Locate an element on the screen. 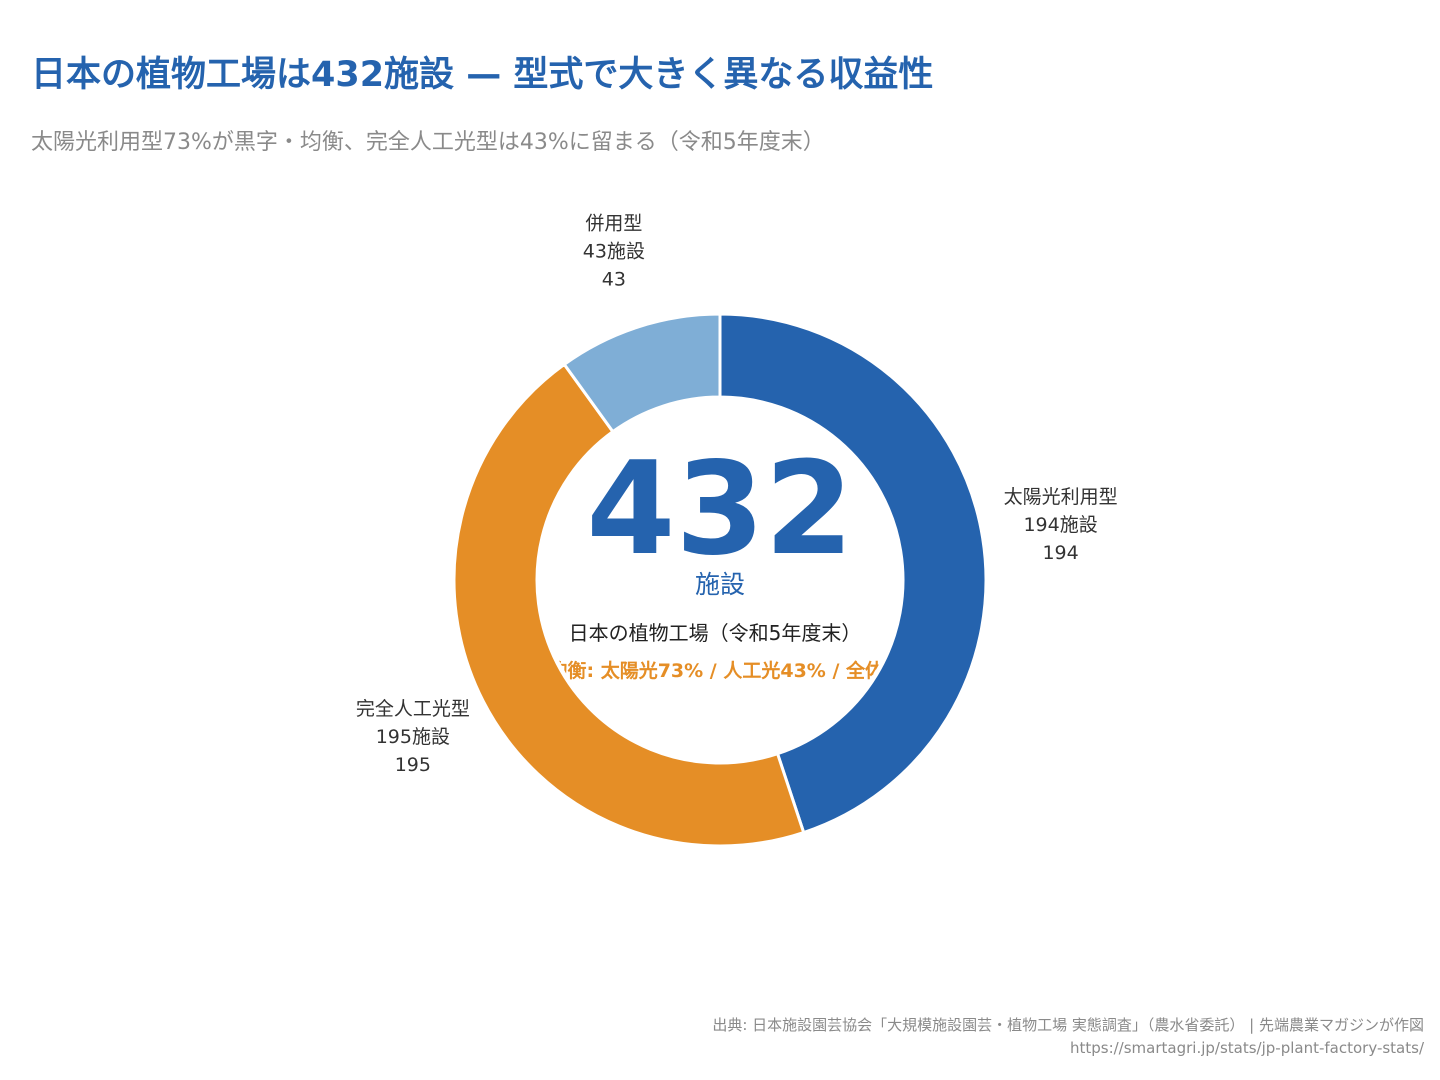 Image resolution: width=1440 pixels, height=1080 pixels. center-unit: 施設 is located at coordinates (720, 584).